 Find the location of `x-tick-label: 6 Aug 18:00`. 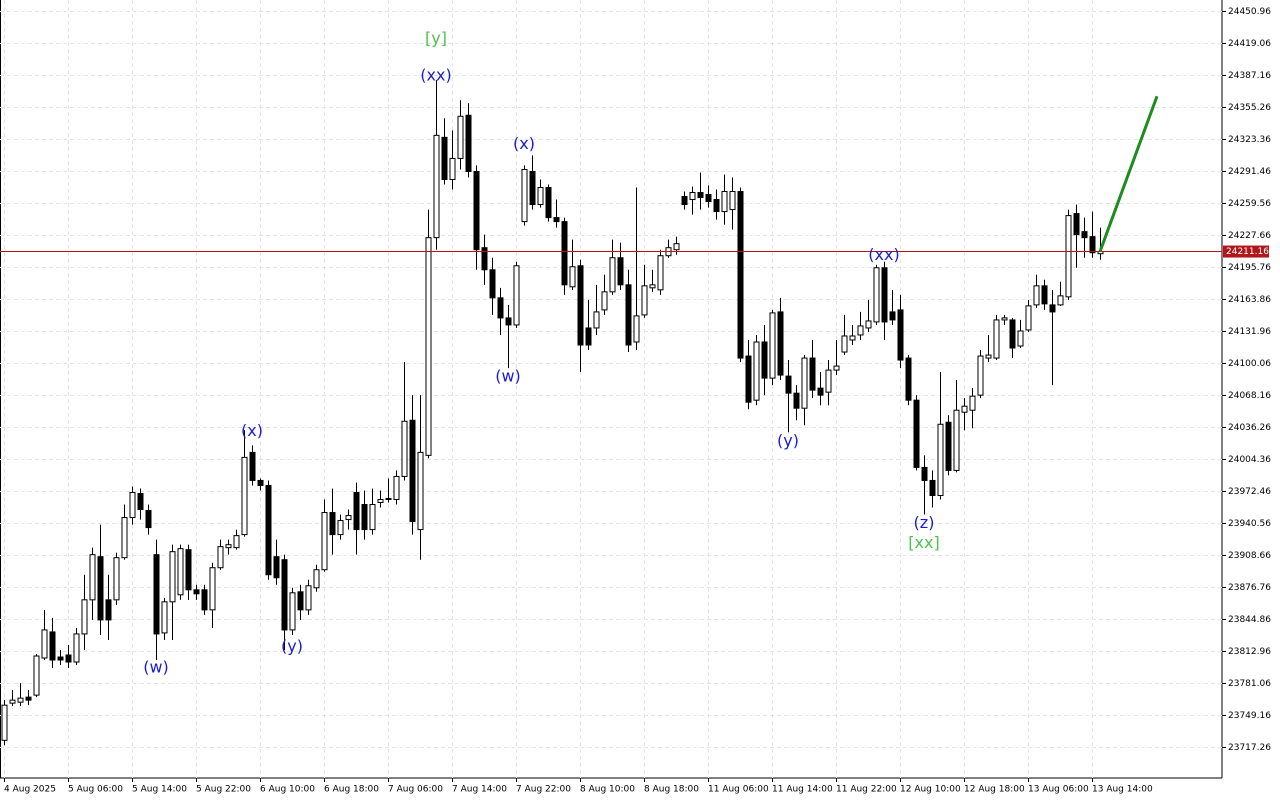

x-tick-label: 6 Aug 18:00 is located at coordinates (351, 790).